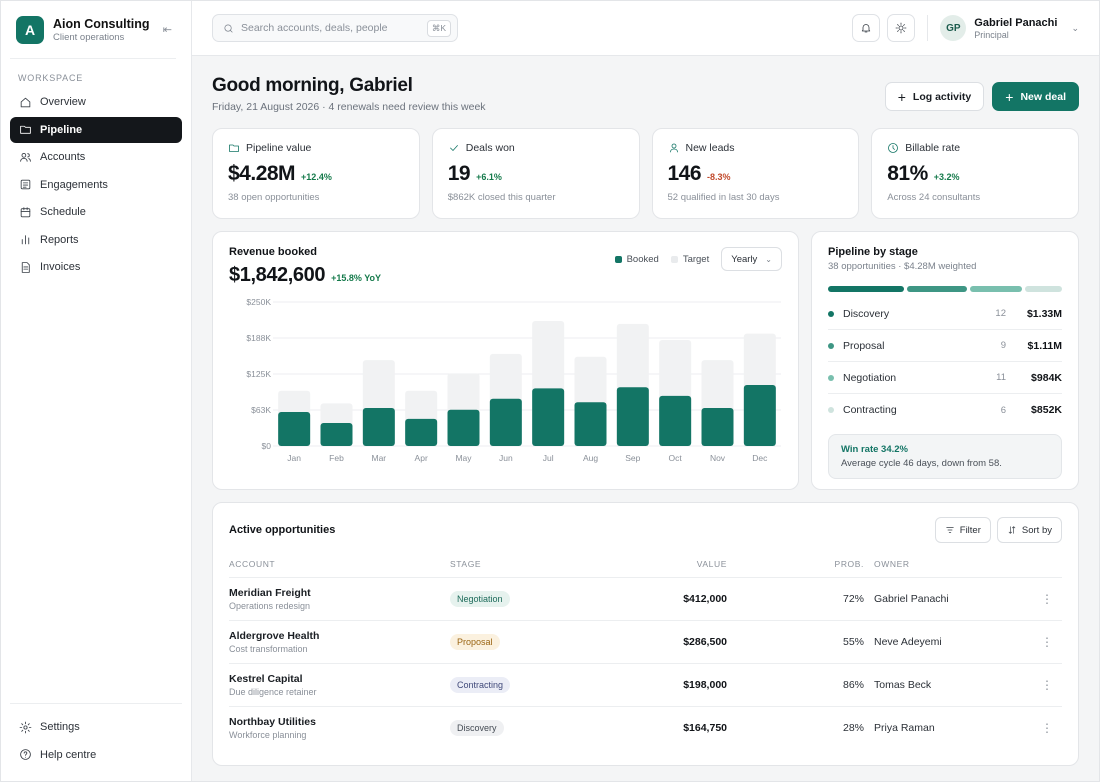 This screenshot has height=782, width=1100. Describe the element at coordinates (673, 599) in the screenshot. I see `deal-value: $412,000` at that location.